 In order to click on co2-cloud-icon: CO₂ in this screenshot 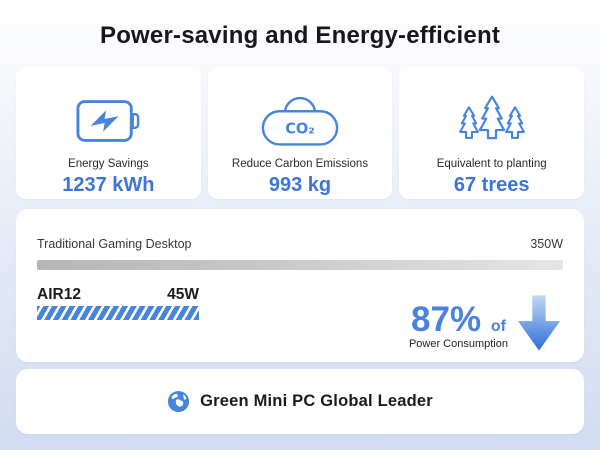, I will do `click(300, 121)`.